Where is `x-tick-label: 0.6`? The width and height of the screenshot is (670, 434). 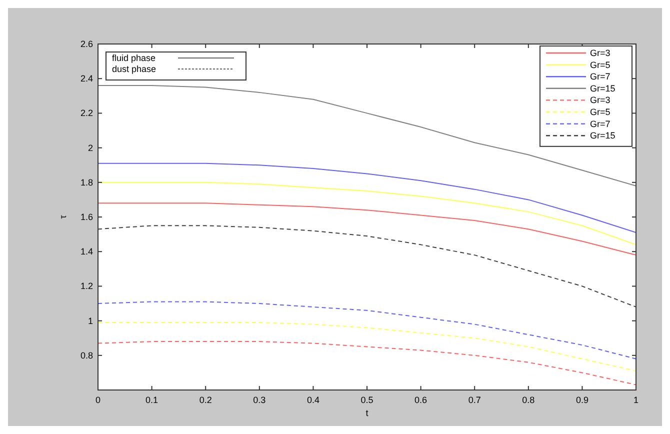
x-tick-label: 0.6 is located at coordinates (421, 400).